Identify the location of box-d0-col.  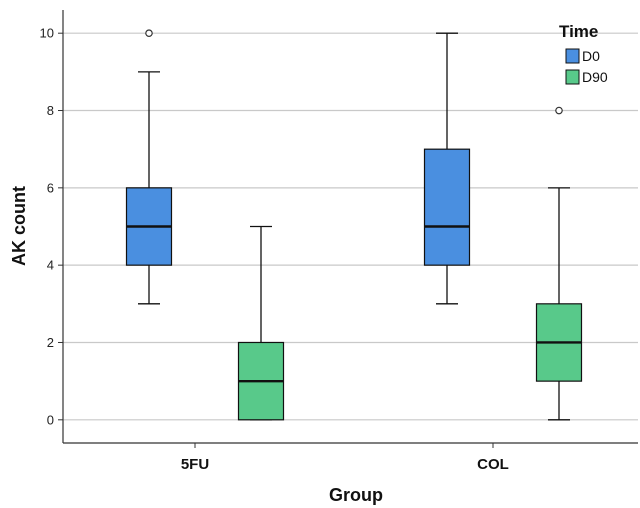
(447, 168).